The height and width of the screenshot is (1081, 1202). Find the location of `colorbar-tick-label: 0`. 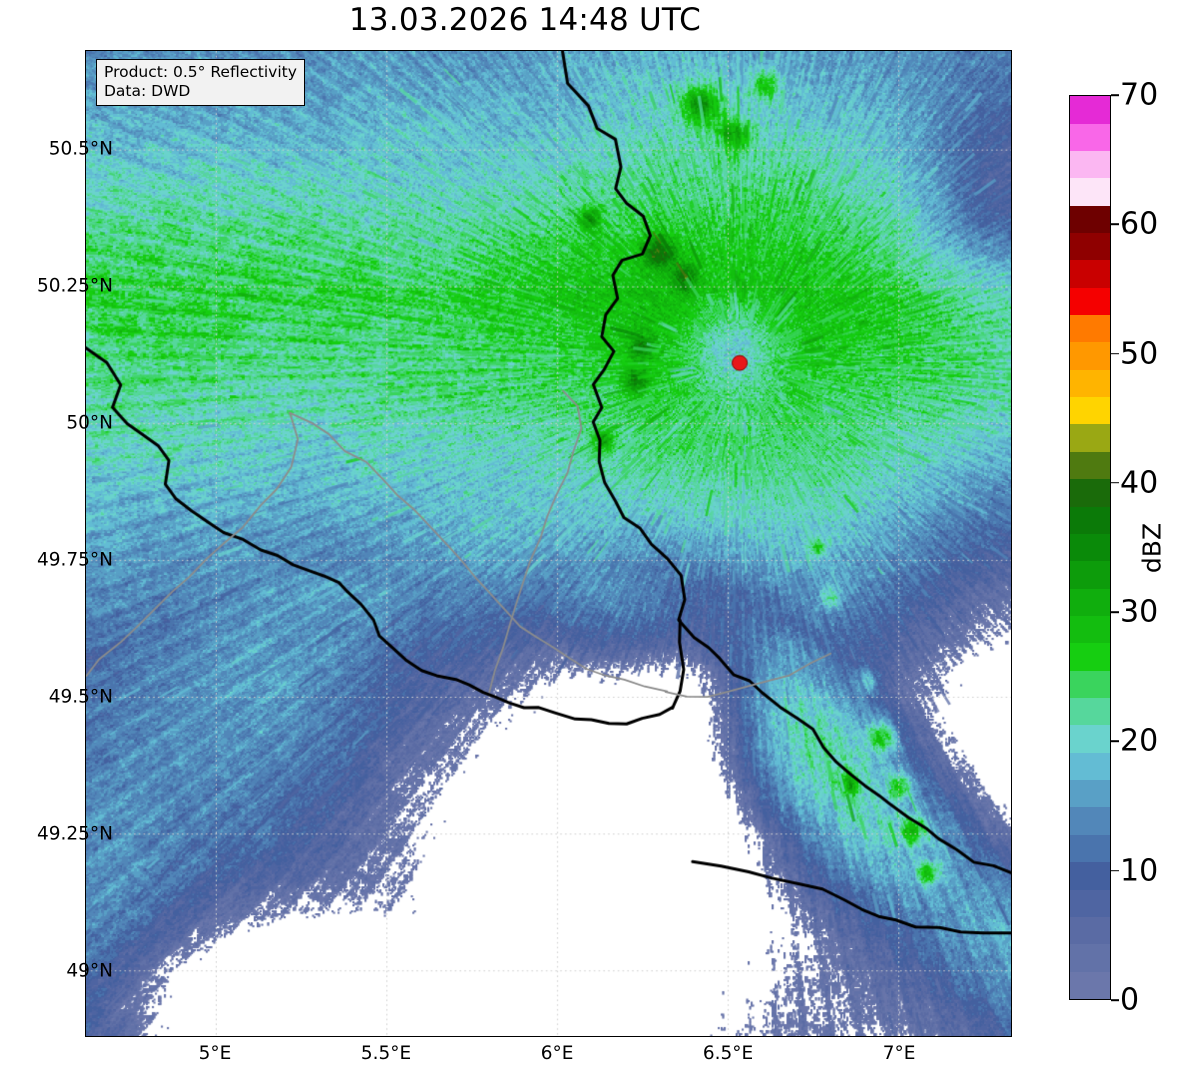

colorbar-tick-label: 0 is located at coordinates (1130, 1000).